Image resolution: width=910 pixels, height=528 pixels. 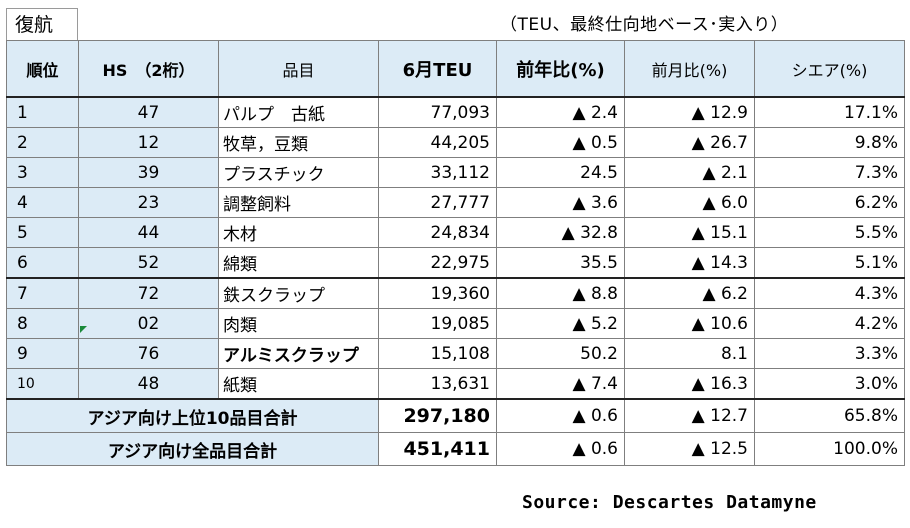 What do you see at coordinates (298, 384) in the screenshot?
I see `item-cell: 紙類` at bounding box center [298, 384].